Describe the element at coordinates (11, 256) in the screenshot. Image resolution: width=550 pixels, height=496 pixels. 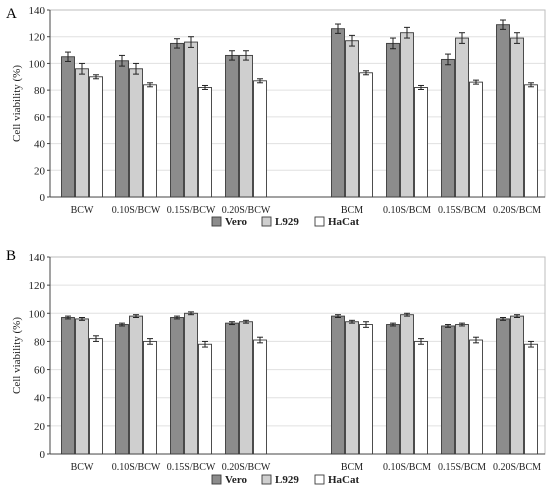
I see `panel-label-b: B` at that location.